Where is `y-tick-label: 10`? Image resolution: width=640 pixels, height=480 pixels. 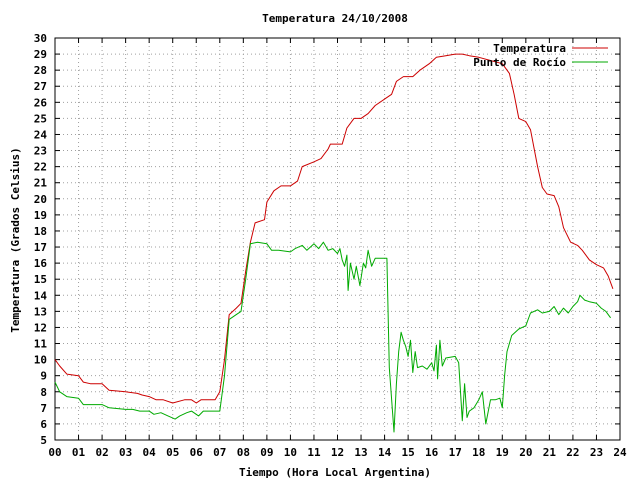 y-tick-label: 10 is located at coordinates (40, 360).